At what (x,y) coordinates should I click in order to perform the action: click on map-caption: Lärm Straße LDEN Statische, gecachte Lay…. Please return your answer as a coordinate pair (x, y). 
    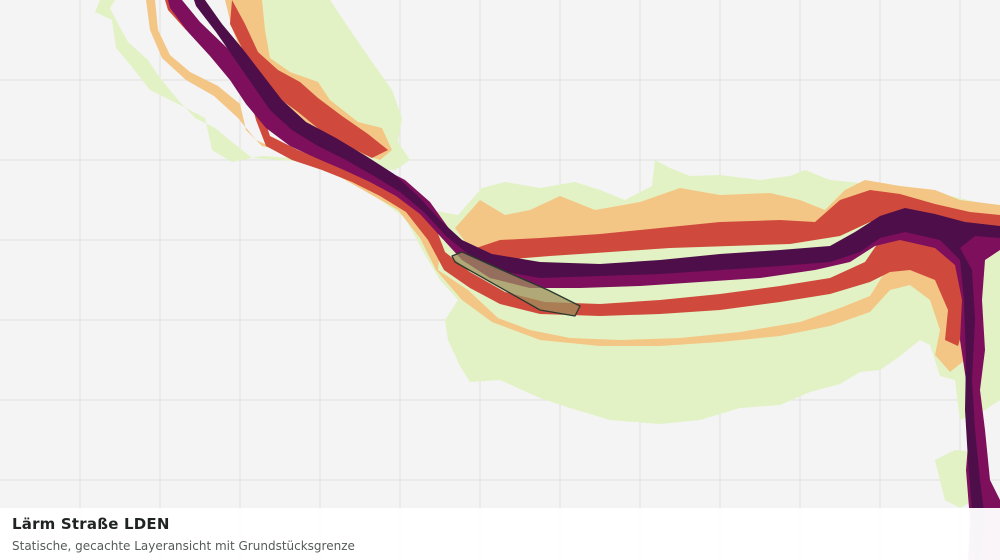
    Looking at the image, I should click on (500, 534).